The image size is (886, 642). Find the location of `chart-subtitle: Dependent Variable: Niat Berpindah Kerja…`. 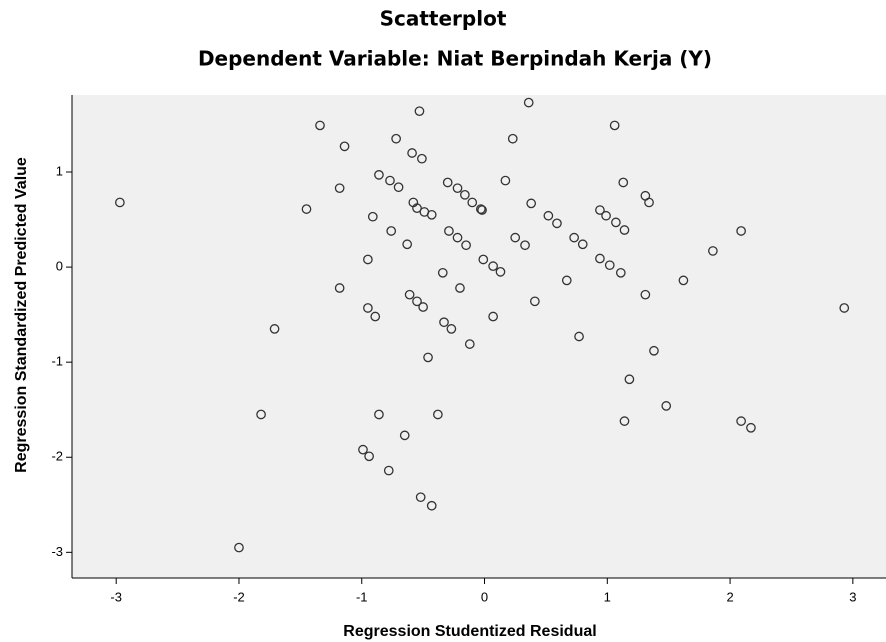

chart-subtitle: Dependent Variable: Niat Berpindah Kerja… is located at coordinates (455, 59).